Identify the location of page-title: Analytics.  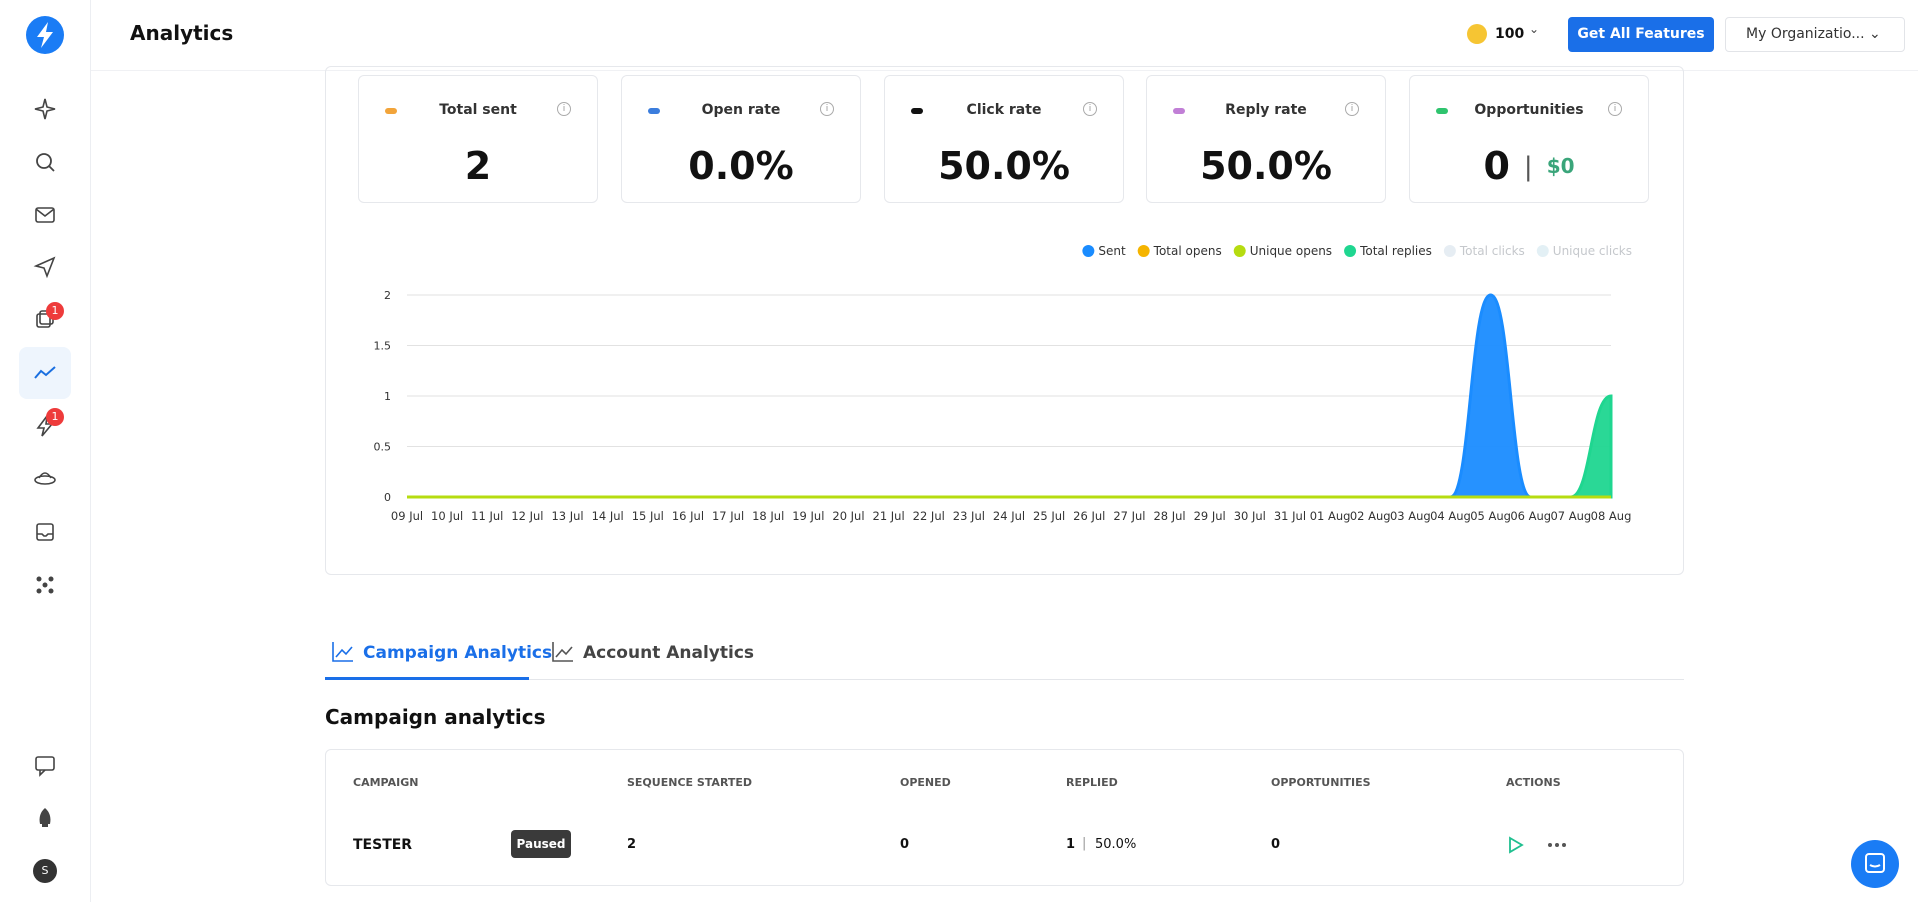
(182, 33).